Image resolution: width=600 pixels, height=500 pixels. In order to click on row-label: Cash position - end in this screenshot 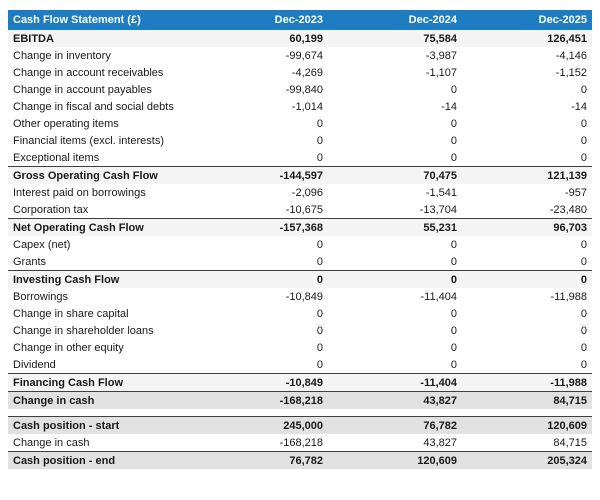, I will do `click(108, 460)`.